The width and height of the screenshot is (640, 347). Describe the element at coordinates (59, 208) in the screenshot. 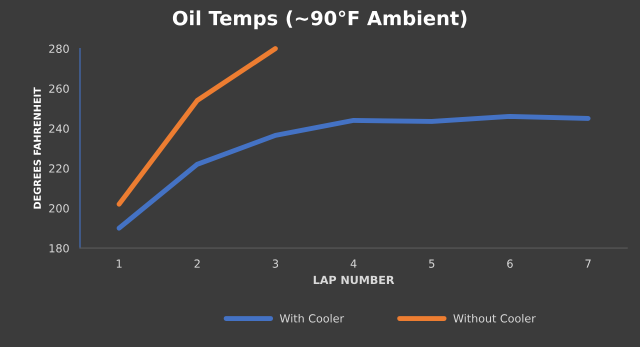

I see `y-tick-label: 200` at that location.